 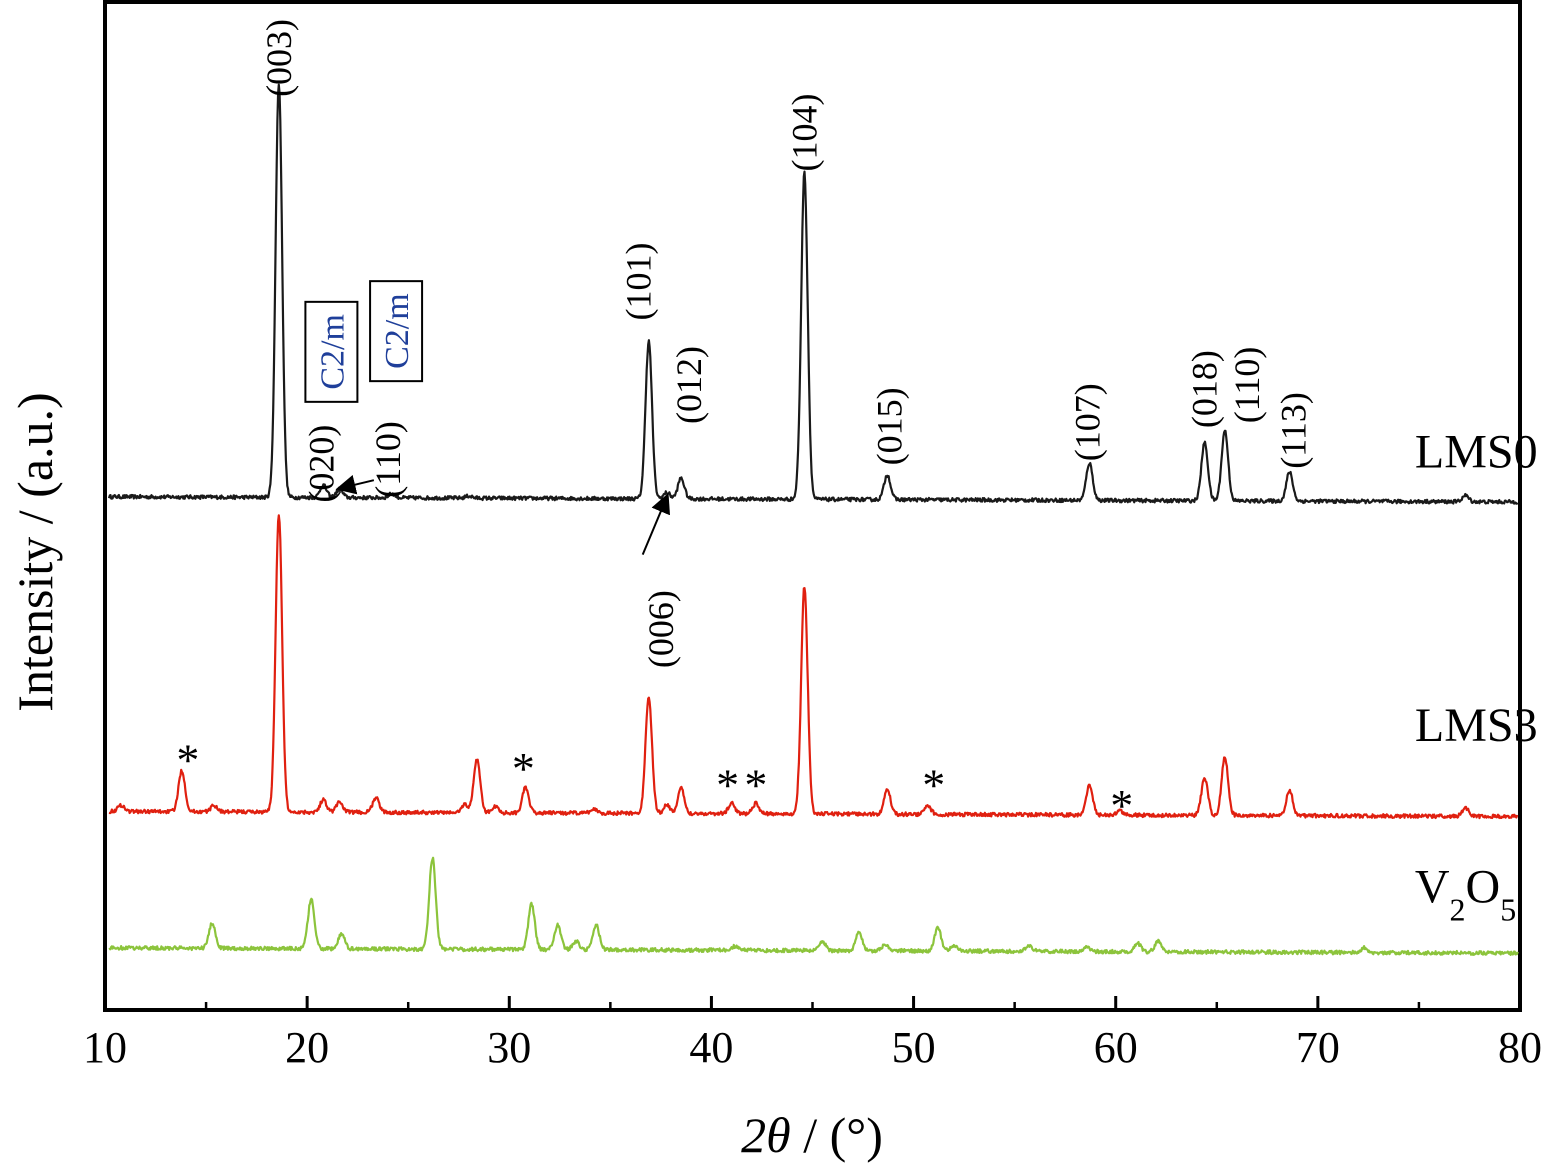 I want to click on peak-label: (018), so click(x=1205, y=389).